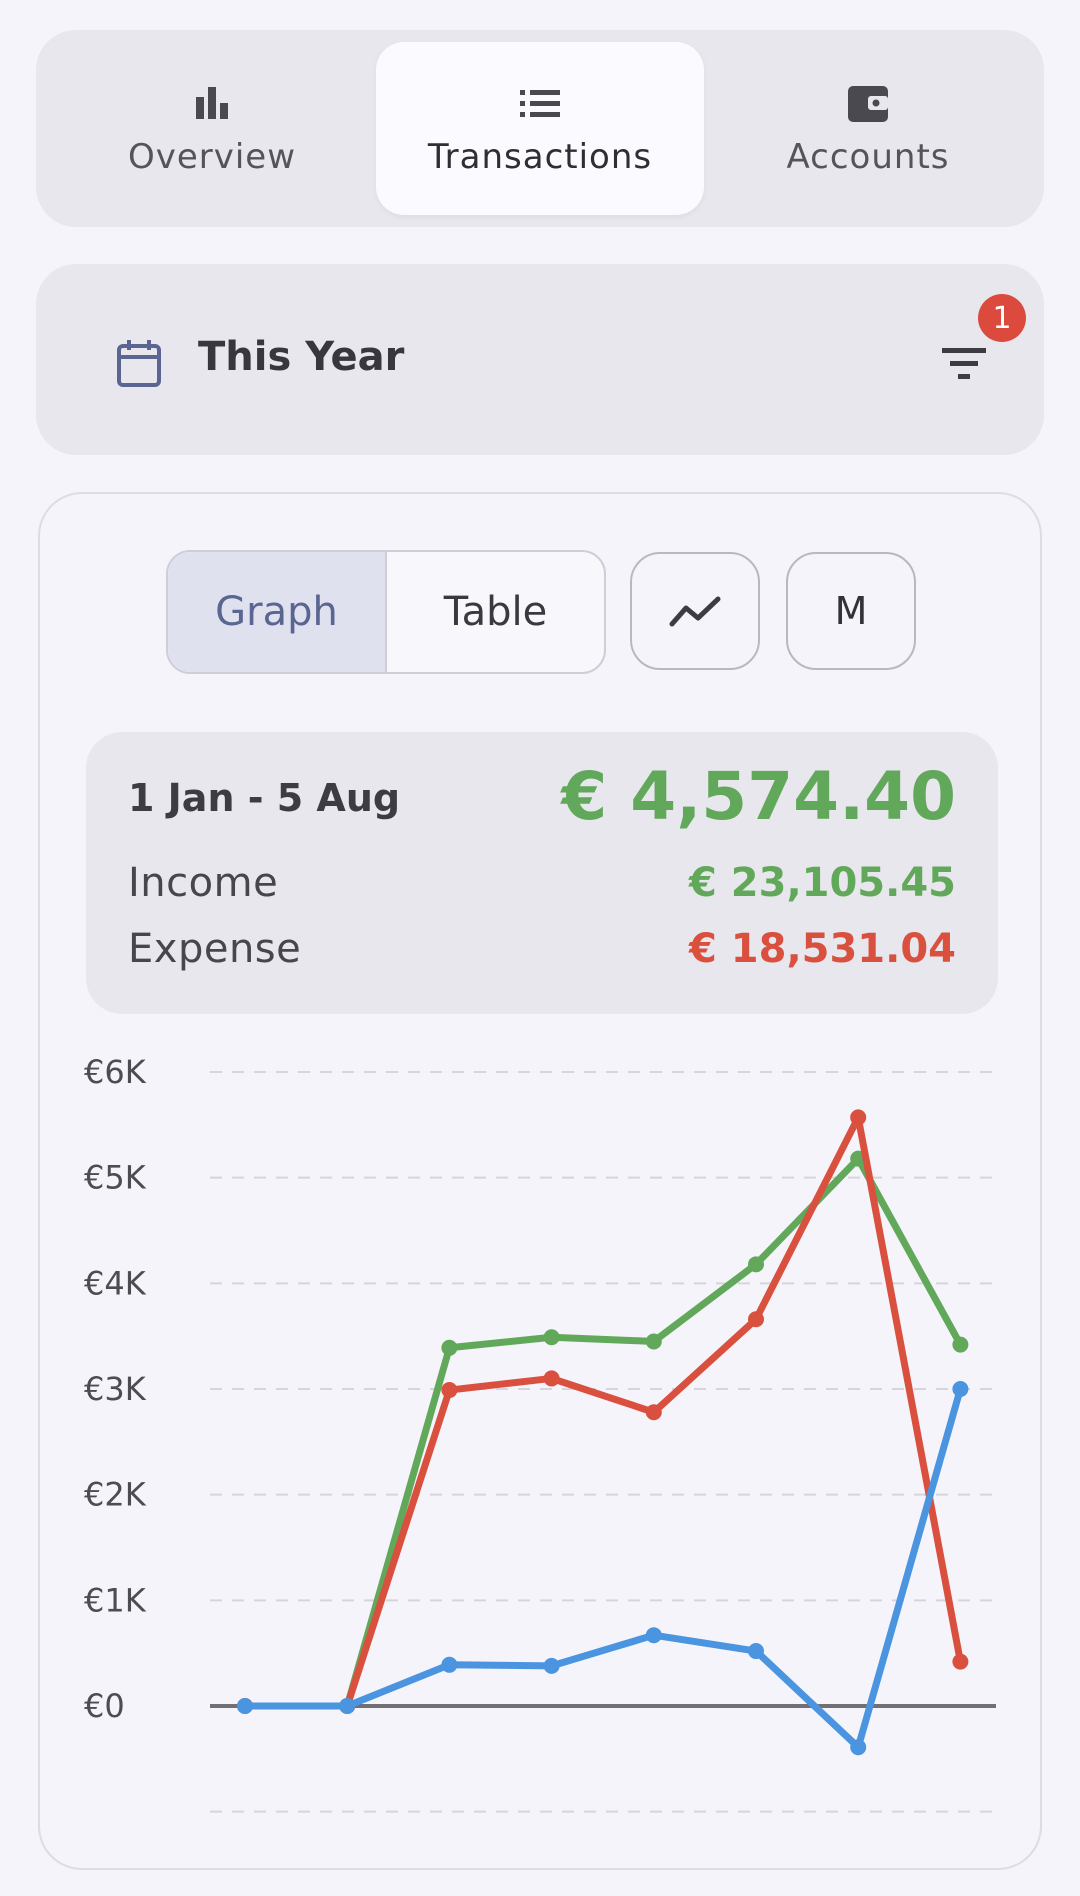 This screenshot has height=1896, width=1080. I want to click on table-view-button: Table, so click(495, 612).